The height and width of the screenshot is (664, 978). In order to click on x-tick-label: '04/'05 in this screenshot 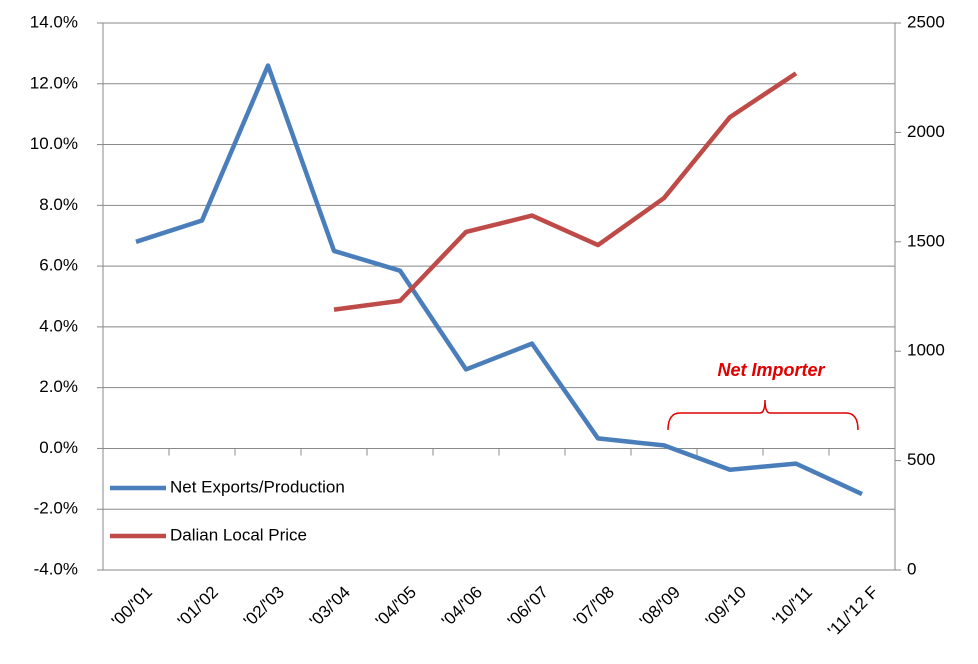, I will do `click(396, 607)`.